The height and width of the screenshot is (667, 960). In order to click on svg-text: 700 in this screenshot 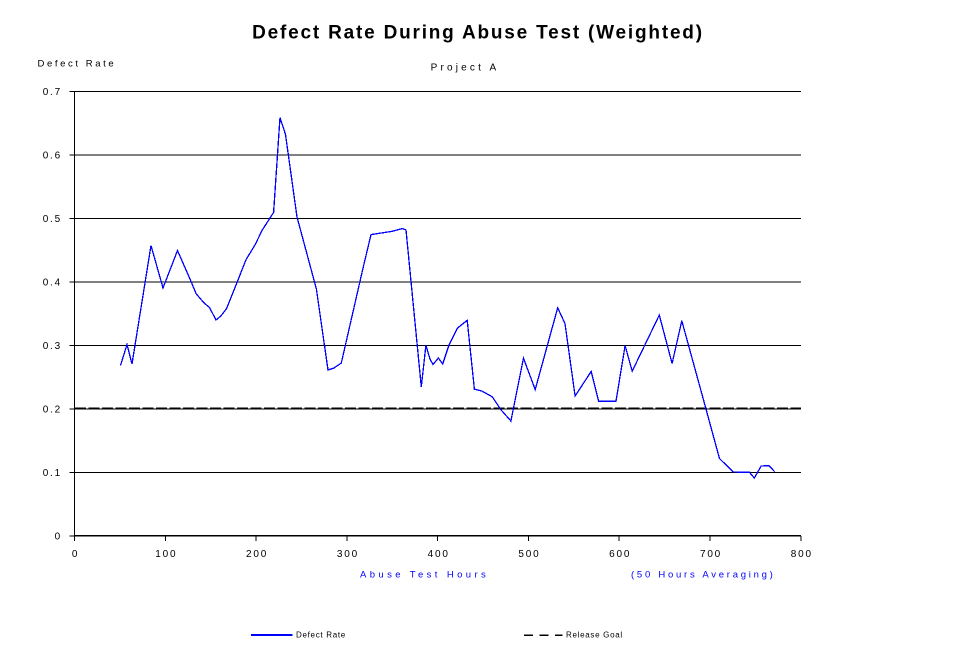, I will do `click(711, 554)`.